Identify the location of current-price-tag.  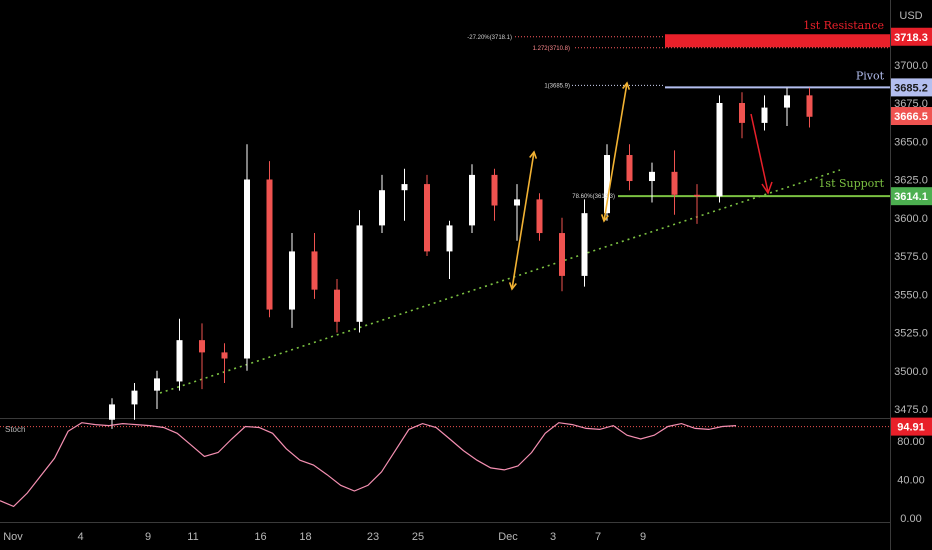
(911, 116).